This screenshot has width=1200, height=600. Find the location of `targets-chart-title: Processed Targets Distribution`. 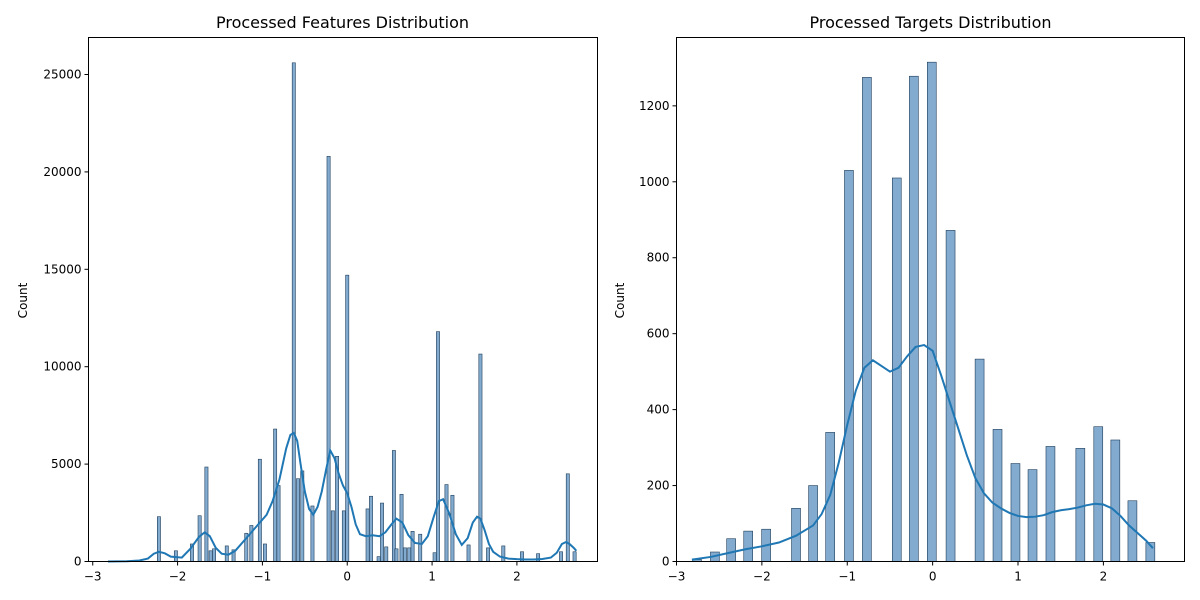

targets-chart-title: Processed Targets Distribution is located at coordinates (930, 22).